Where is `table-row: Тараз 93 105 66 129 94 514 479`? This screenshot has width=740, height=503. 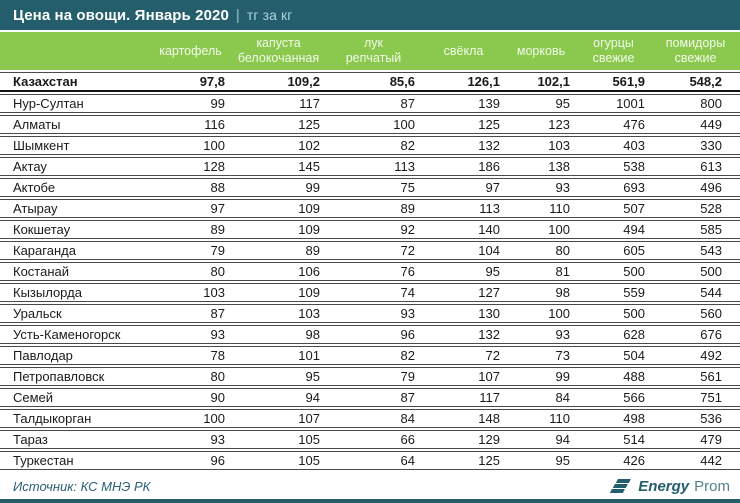
table-row: Тараз 93 105 66 129 94 514 479 is located at coordinates (370, 439).